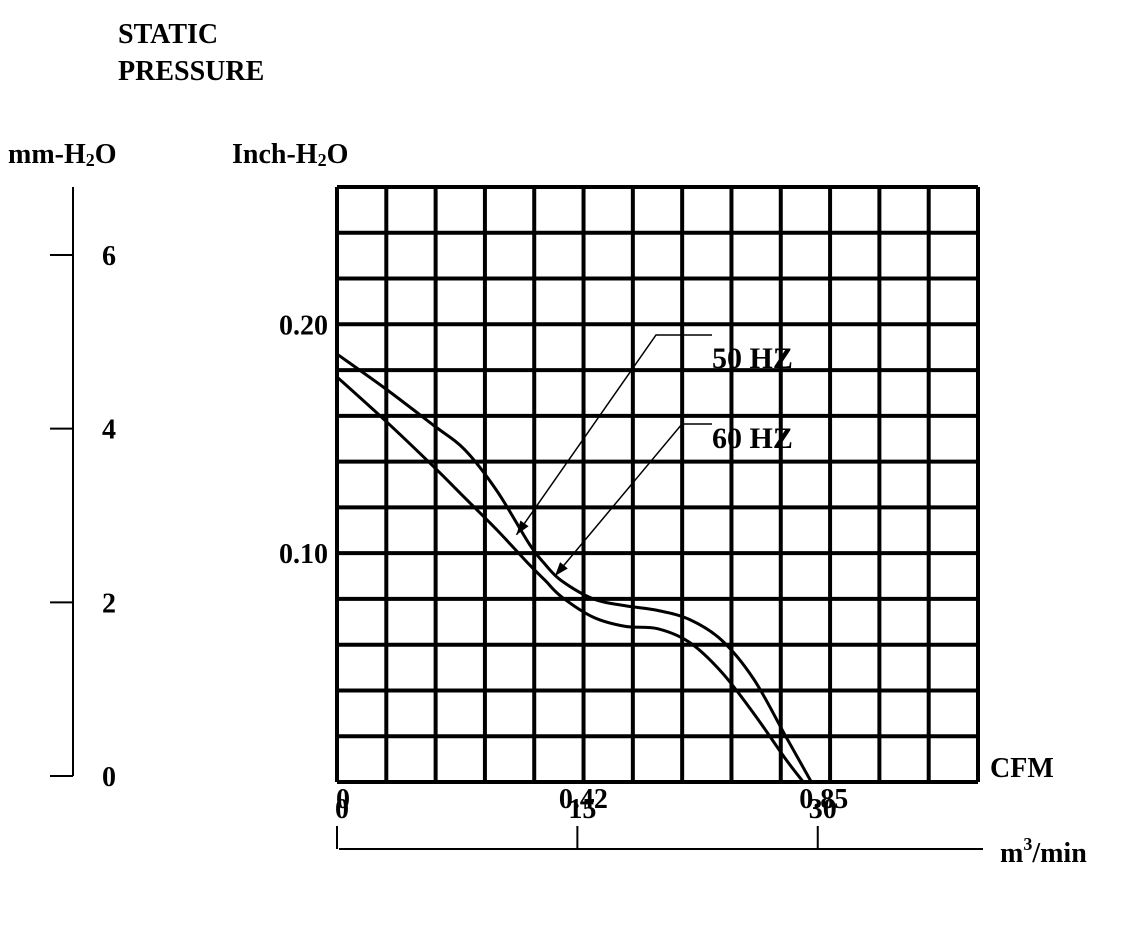  Describe the element at coordinates (109, 430) in the screenshot. I see `mm-tick-label: 4` at that location.